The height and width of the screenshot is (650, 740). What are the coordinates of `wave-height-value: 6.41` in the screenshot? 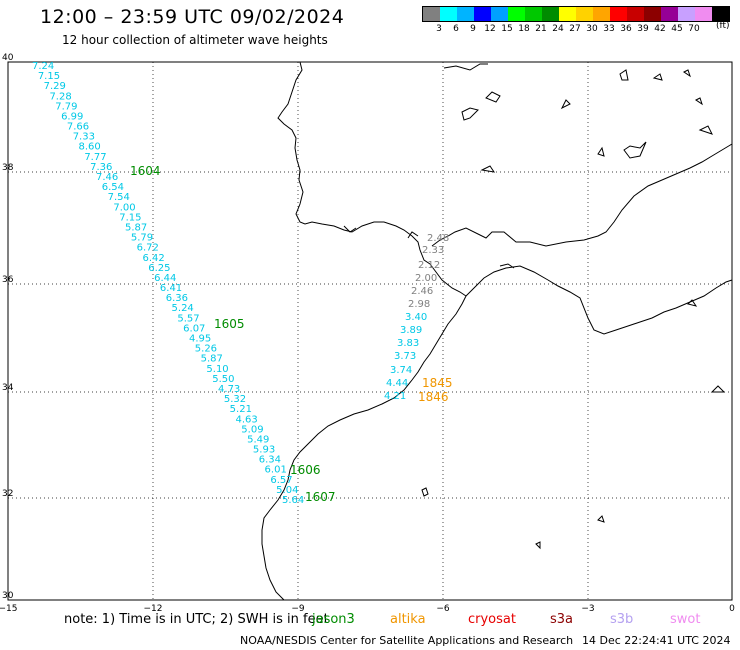 It's located at (171, 288).